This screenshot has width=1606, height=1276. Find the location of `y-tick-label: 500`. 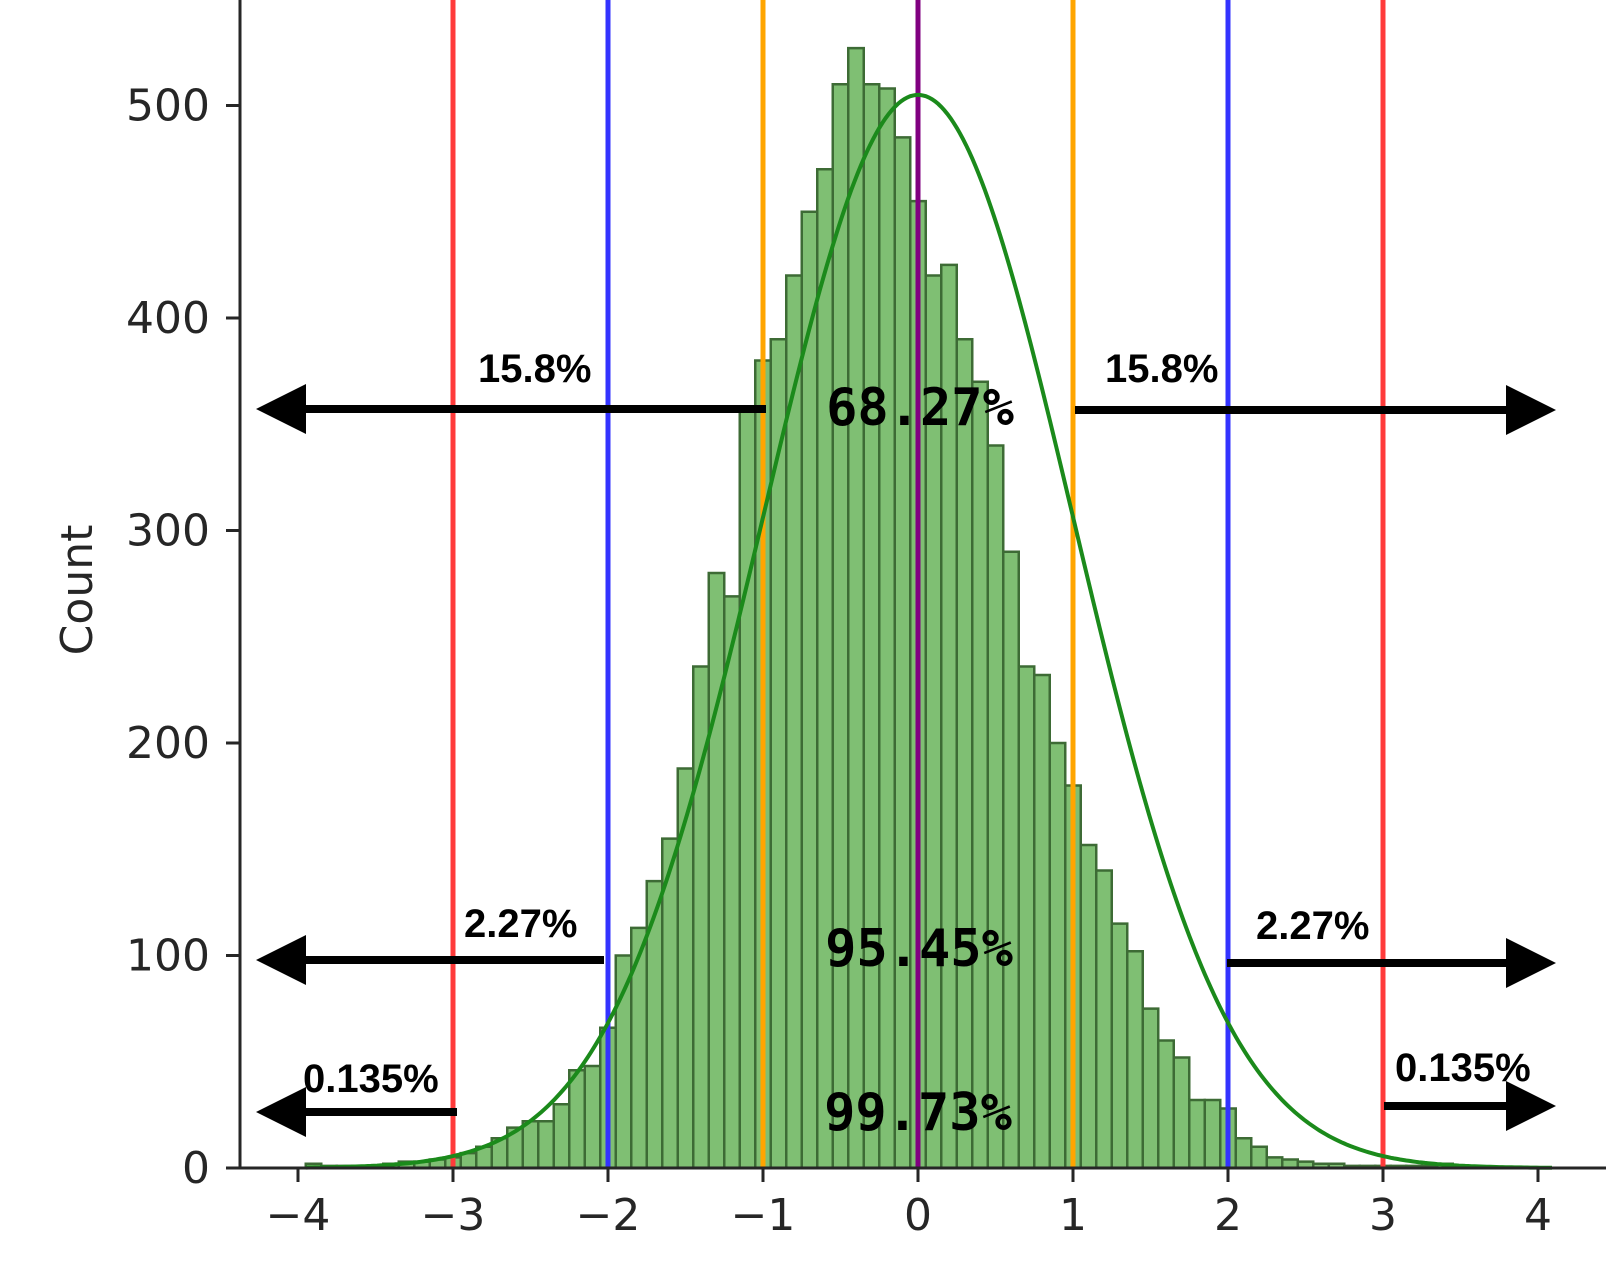

y-tick-label: 500 is located at coordinates (168, 106).